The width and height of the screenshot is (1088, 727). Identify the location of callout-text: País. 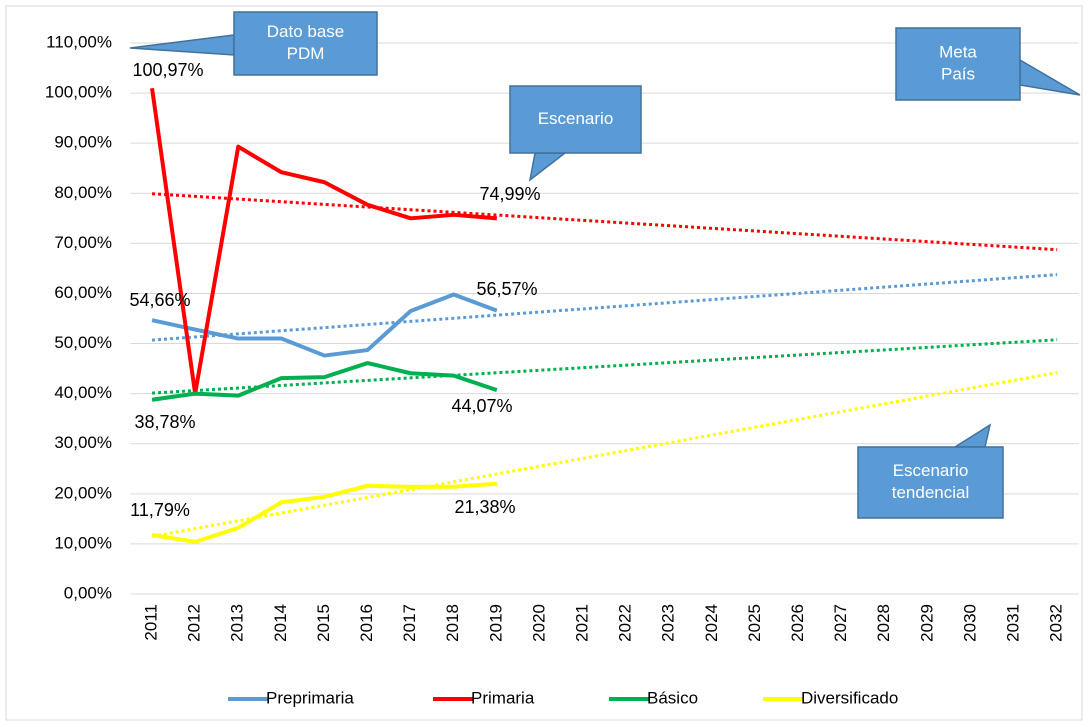
(958, 73).